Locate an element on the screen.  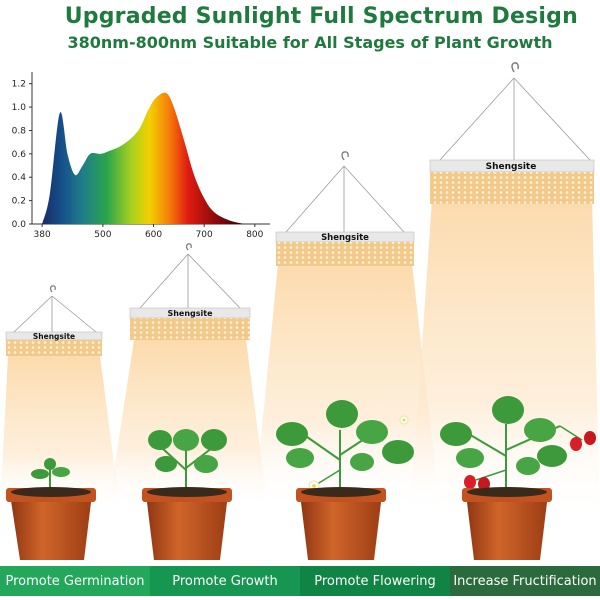
lamp-brand-3: Shengsite is located at coordinates (345, 238).